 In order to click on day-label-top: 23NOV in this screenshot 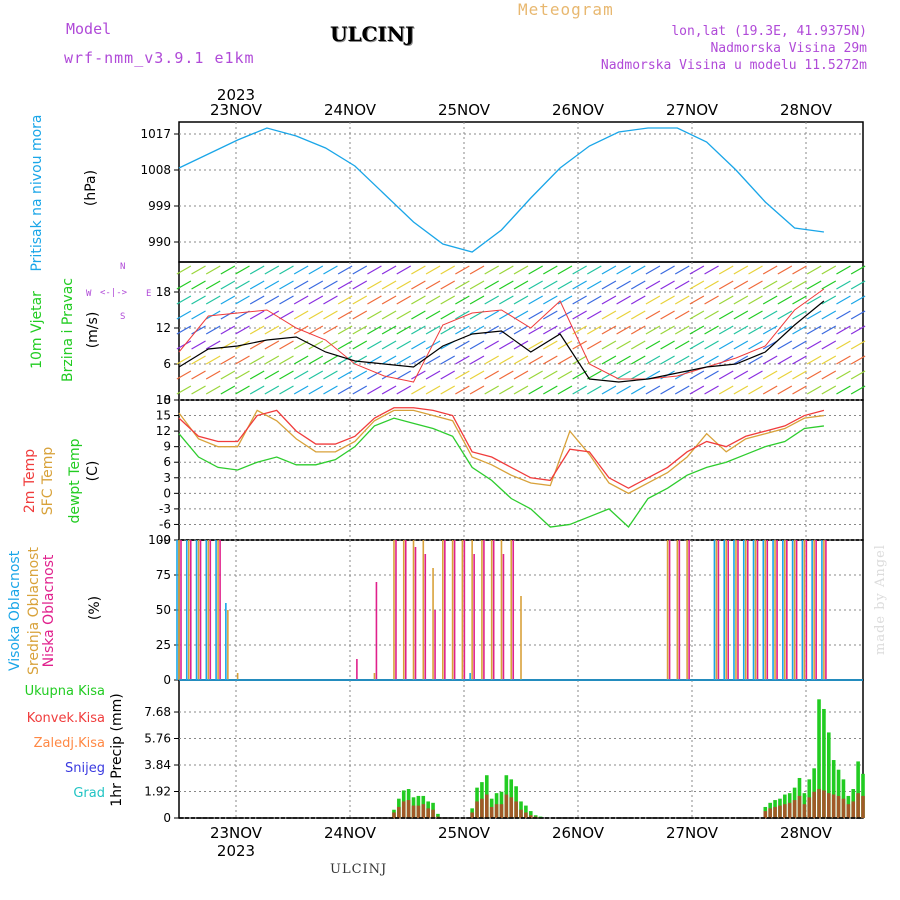, I will do `click(236, 110)`.